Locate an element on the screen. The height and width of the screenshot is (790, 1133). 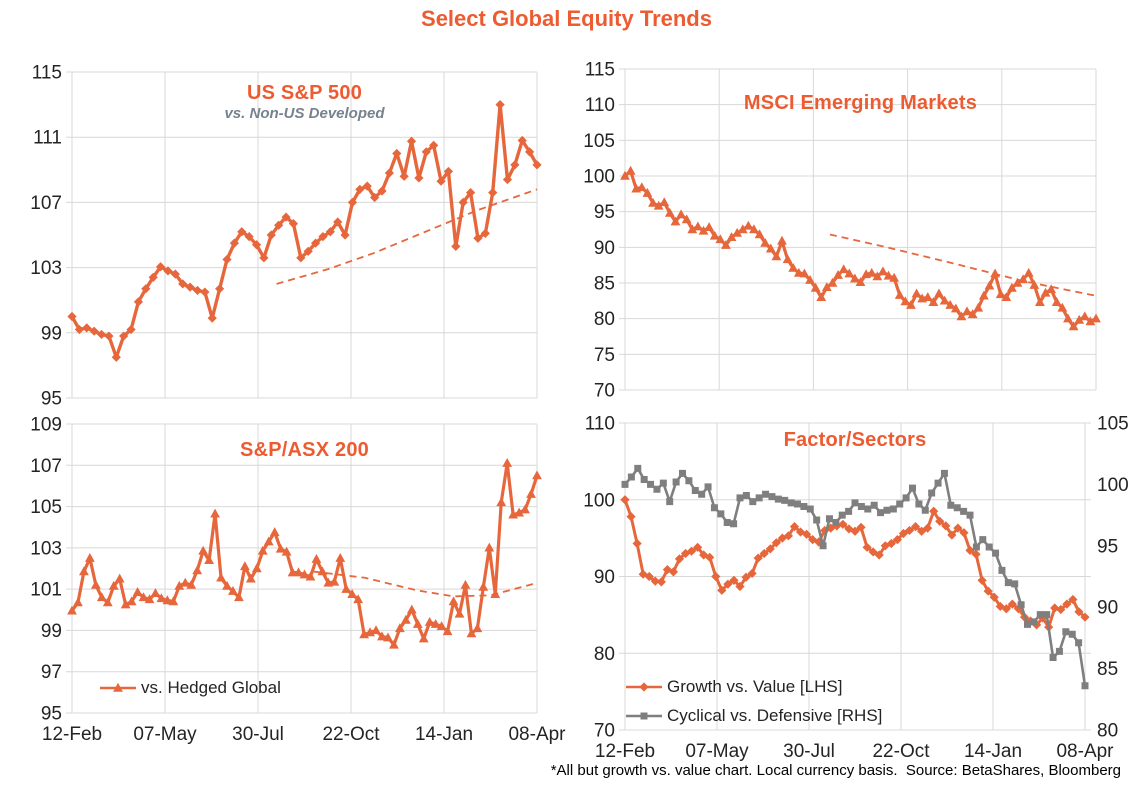
line-diamond-marker-icon is located at coordinates (644, 687).